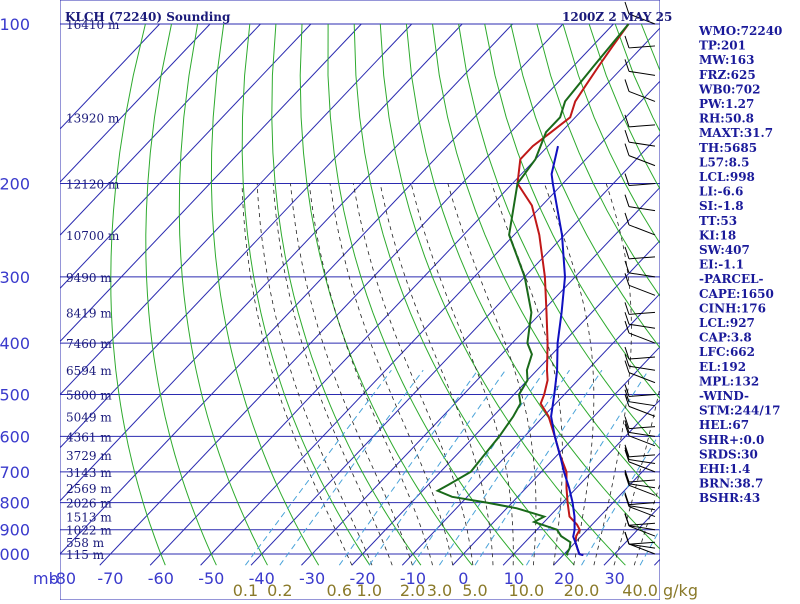  What do you see at coordinates (718, 221) in the screenshot?
I see `index-item: TT:53` at bounding box center [718, 221].